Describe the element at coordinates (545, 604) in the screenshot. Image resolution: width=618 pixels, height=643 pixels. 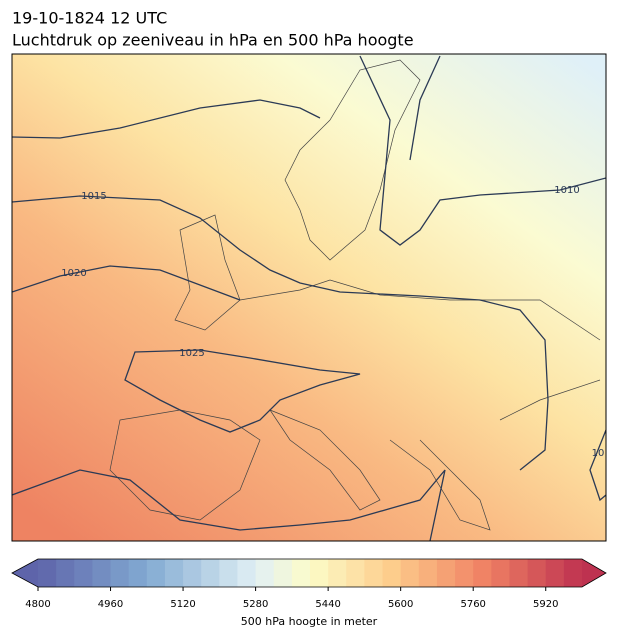
I see `colorbar-tick-label: 5920` at that location.